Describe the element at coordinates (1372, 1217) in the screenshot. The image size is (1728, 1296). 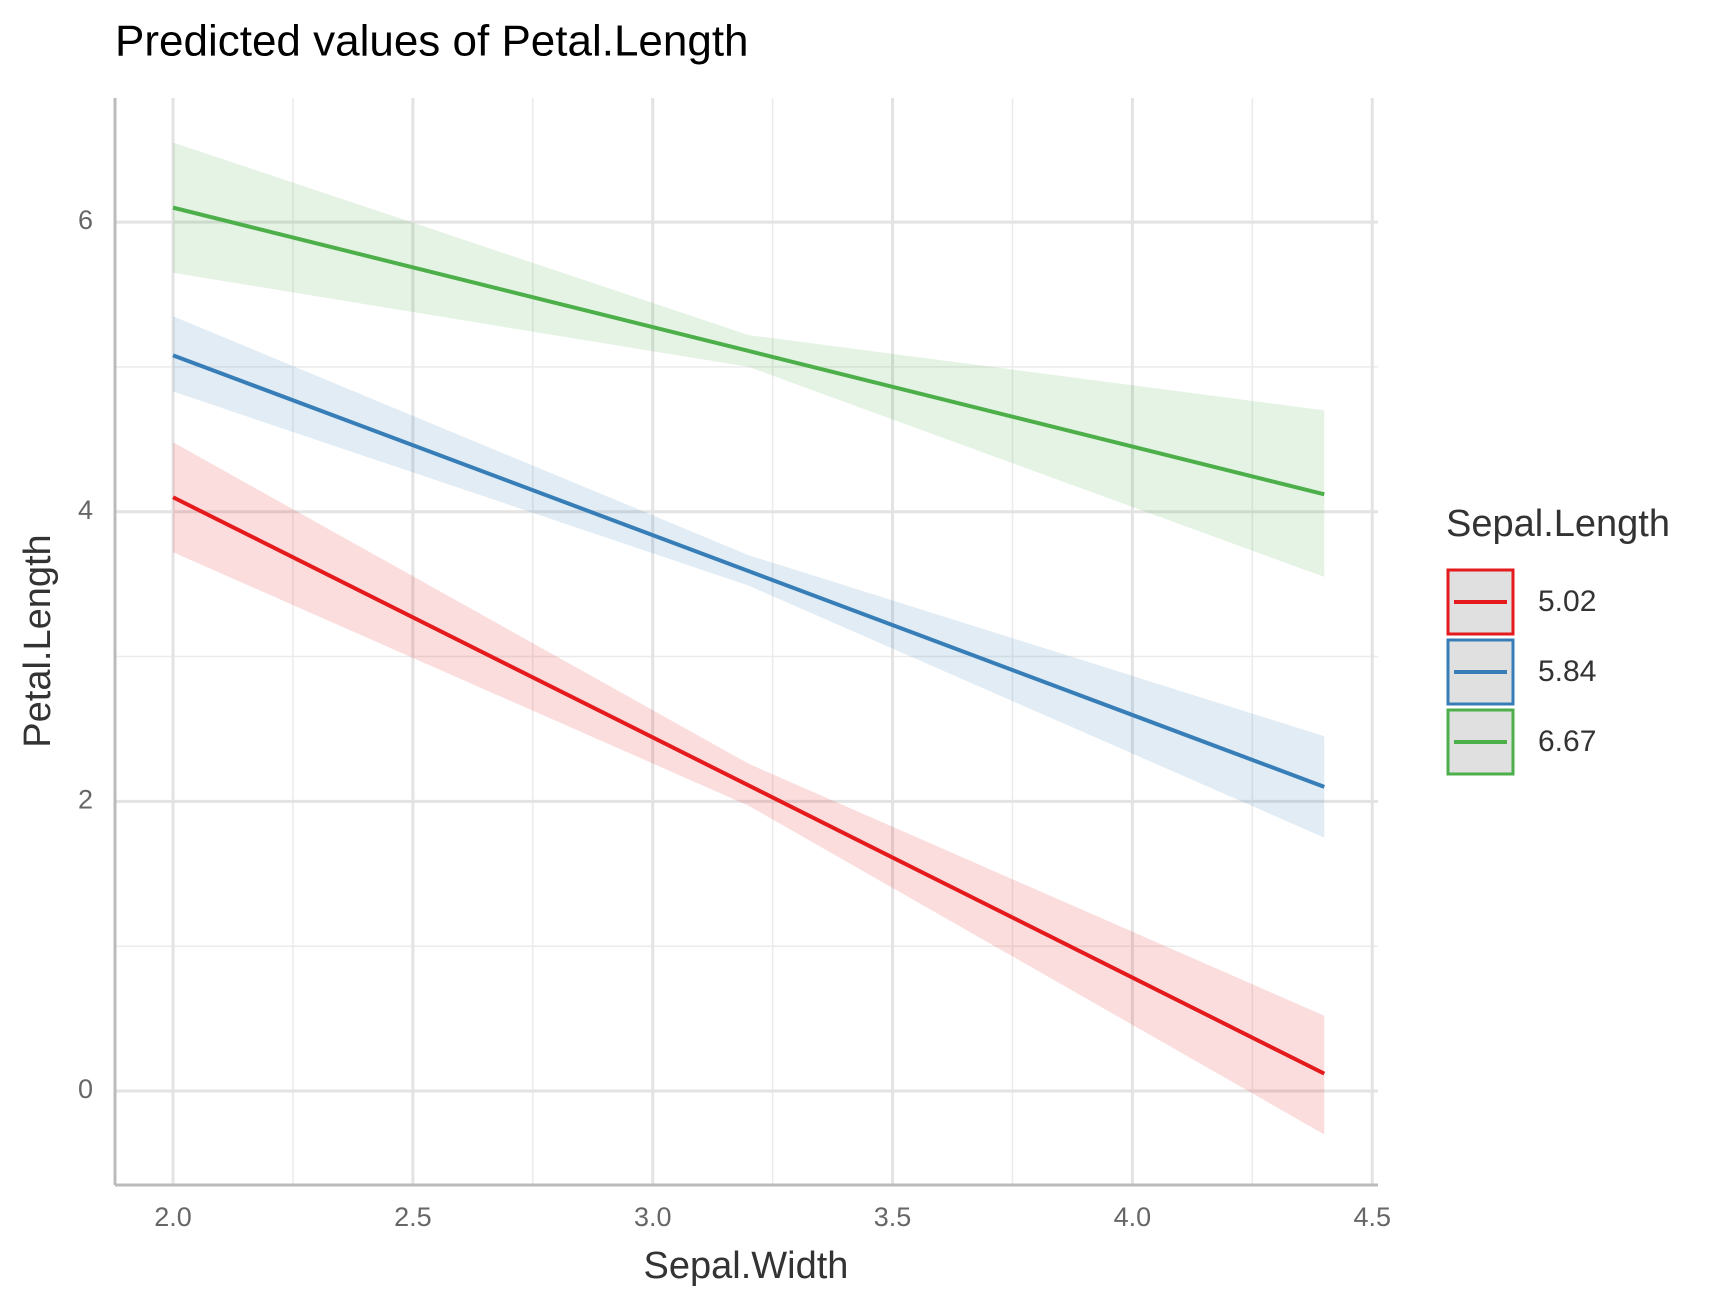
I see `x-tick-label: 4.5` at that location.